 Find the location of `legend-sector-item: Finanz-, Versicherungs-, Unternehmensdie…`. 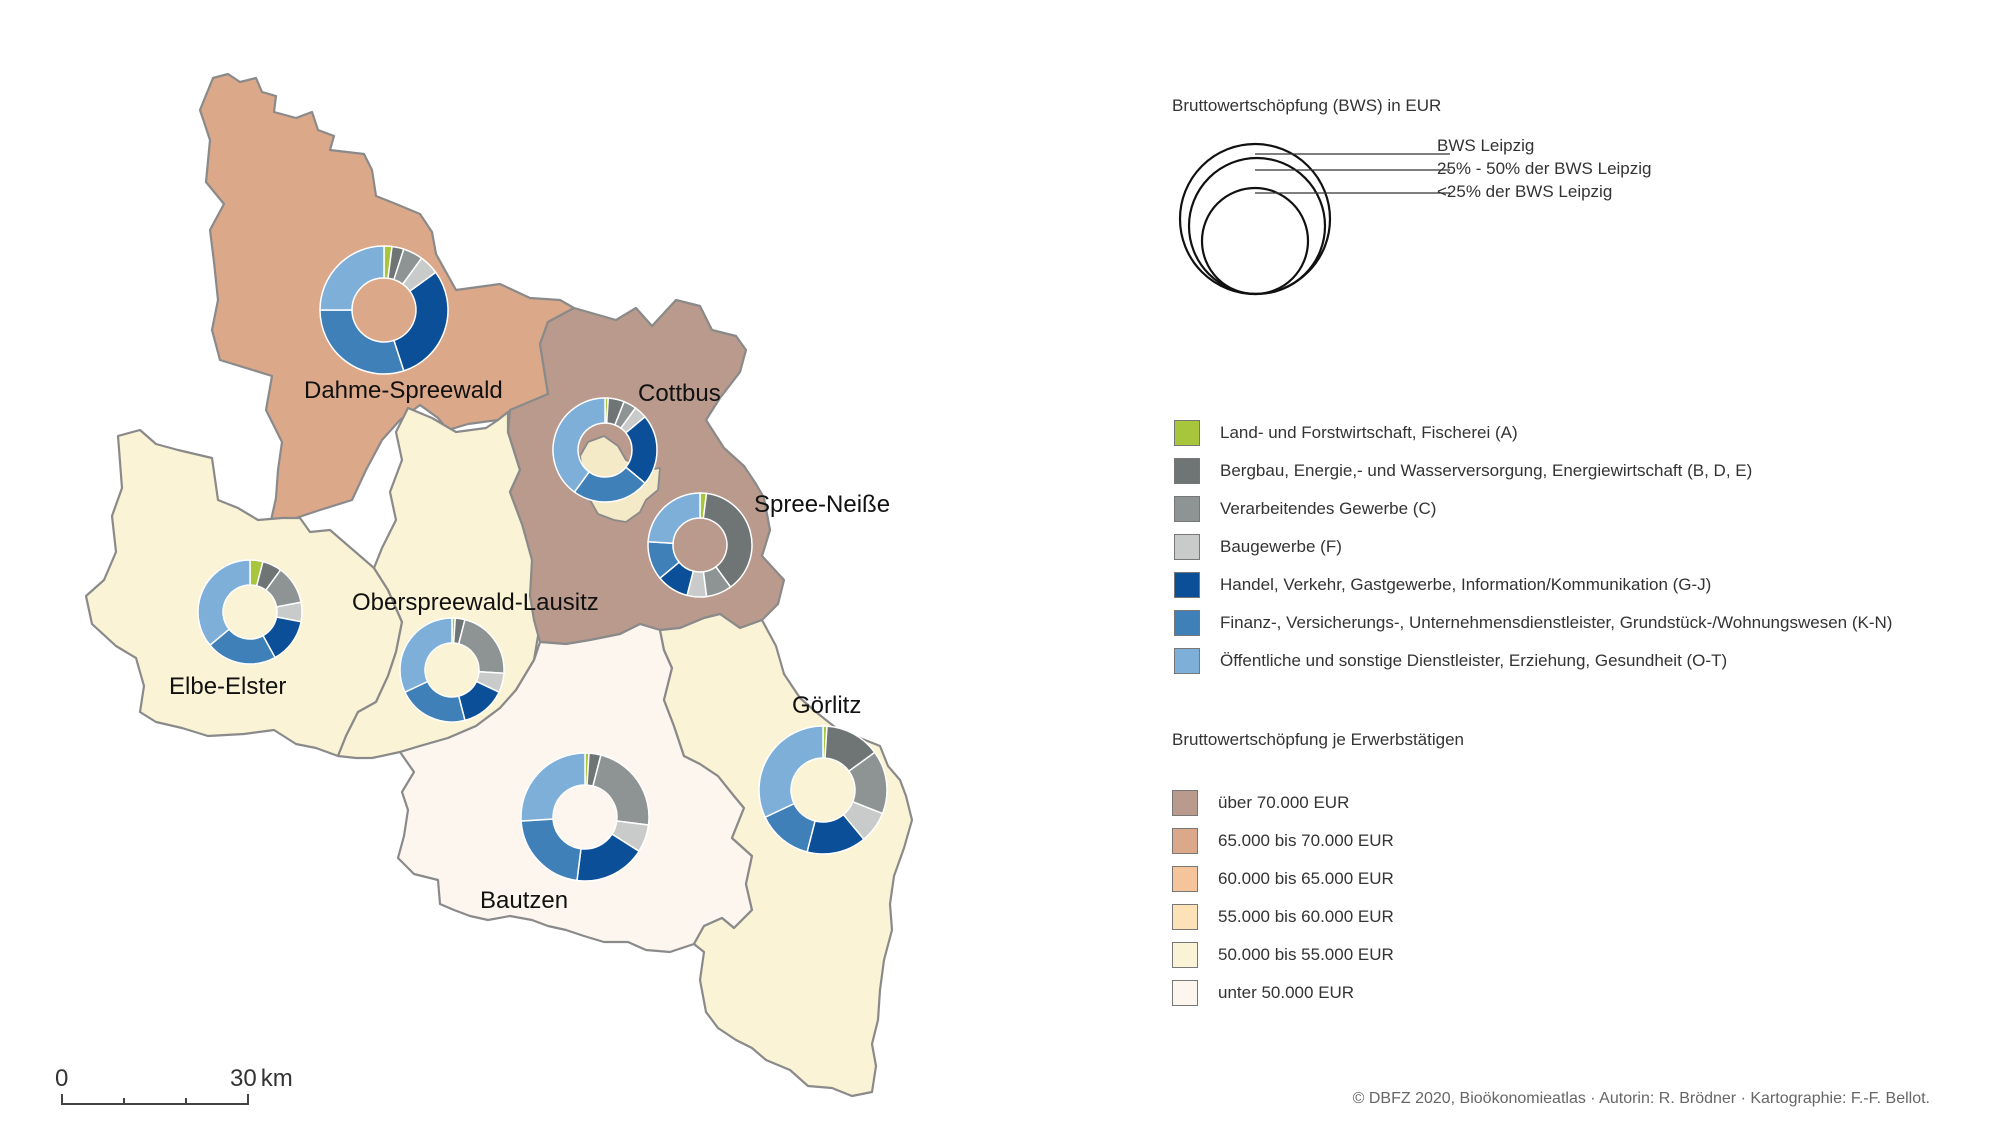

legend-sector-item: Finanz-, Versicherungs-, Unternehmensdie… is located at coordinates (1533, 623).